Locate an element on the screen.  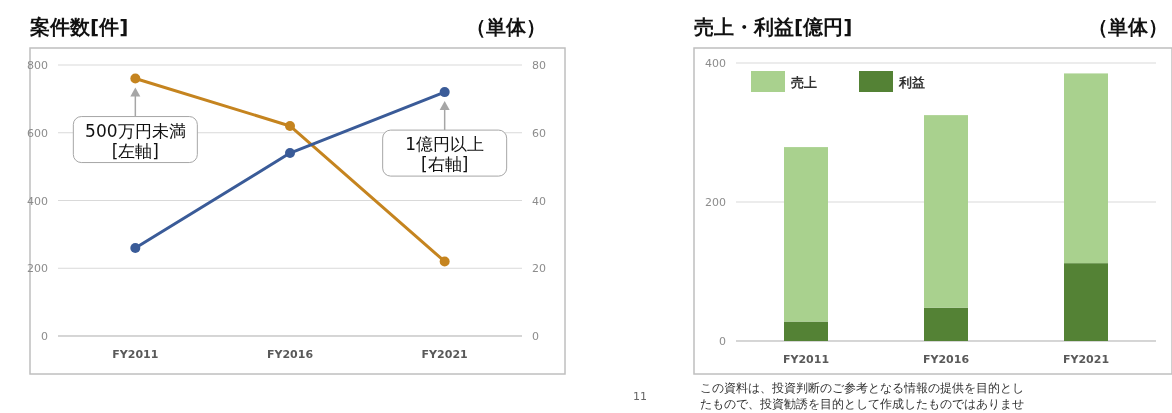
text: この資料は、投資判断のご参考となる情報の提供を目的としたもので、投資勧誘を目的として作成したものではありませ is located at coordinates (862, 396).